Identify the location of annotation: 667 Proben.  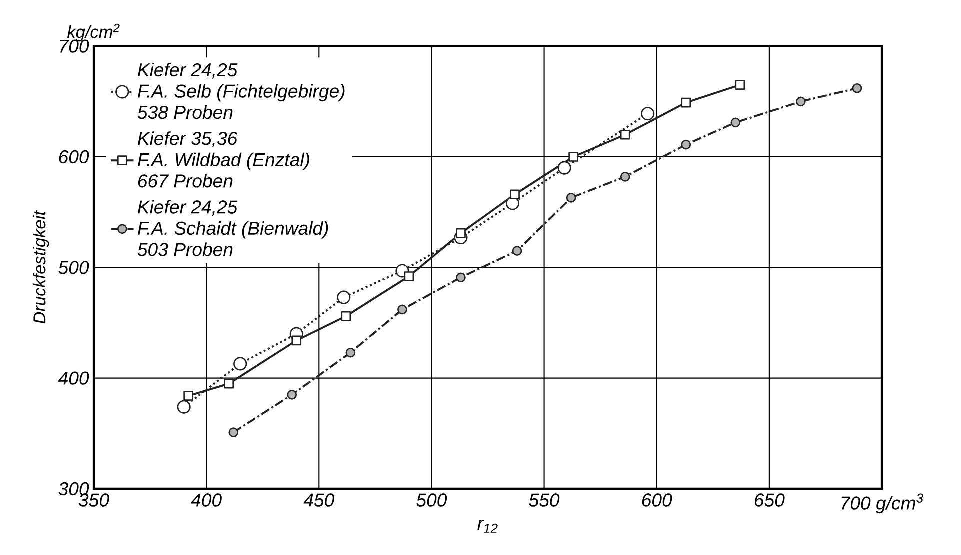
(185, 181).